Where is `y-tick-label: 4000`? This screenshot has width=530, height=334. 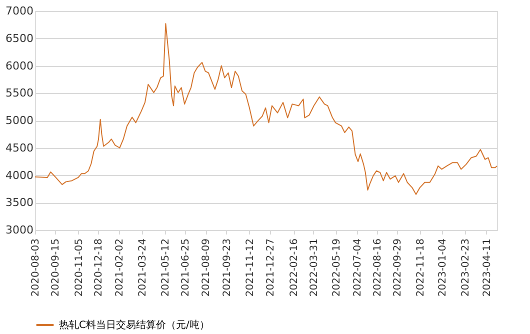 y-tick-label: 4000 is located at coordinates (20, 175).